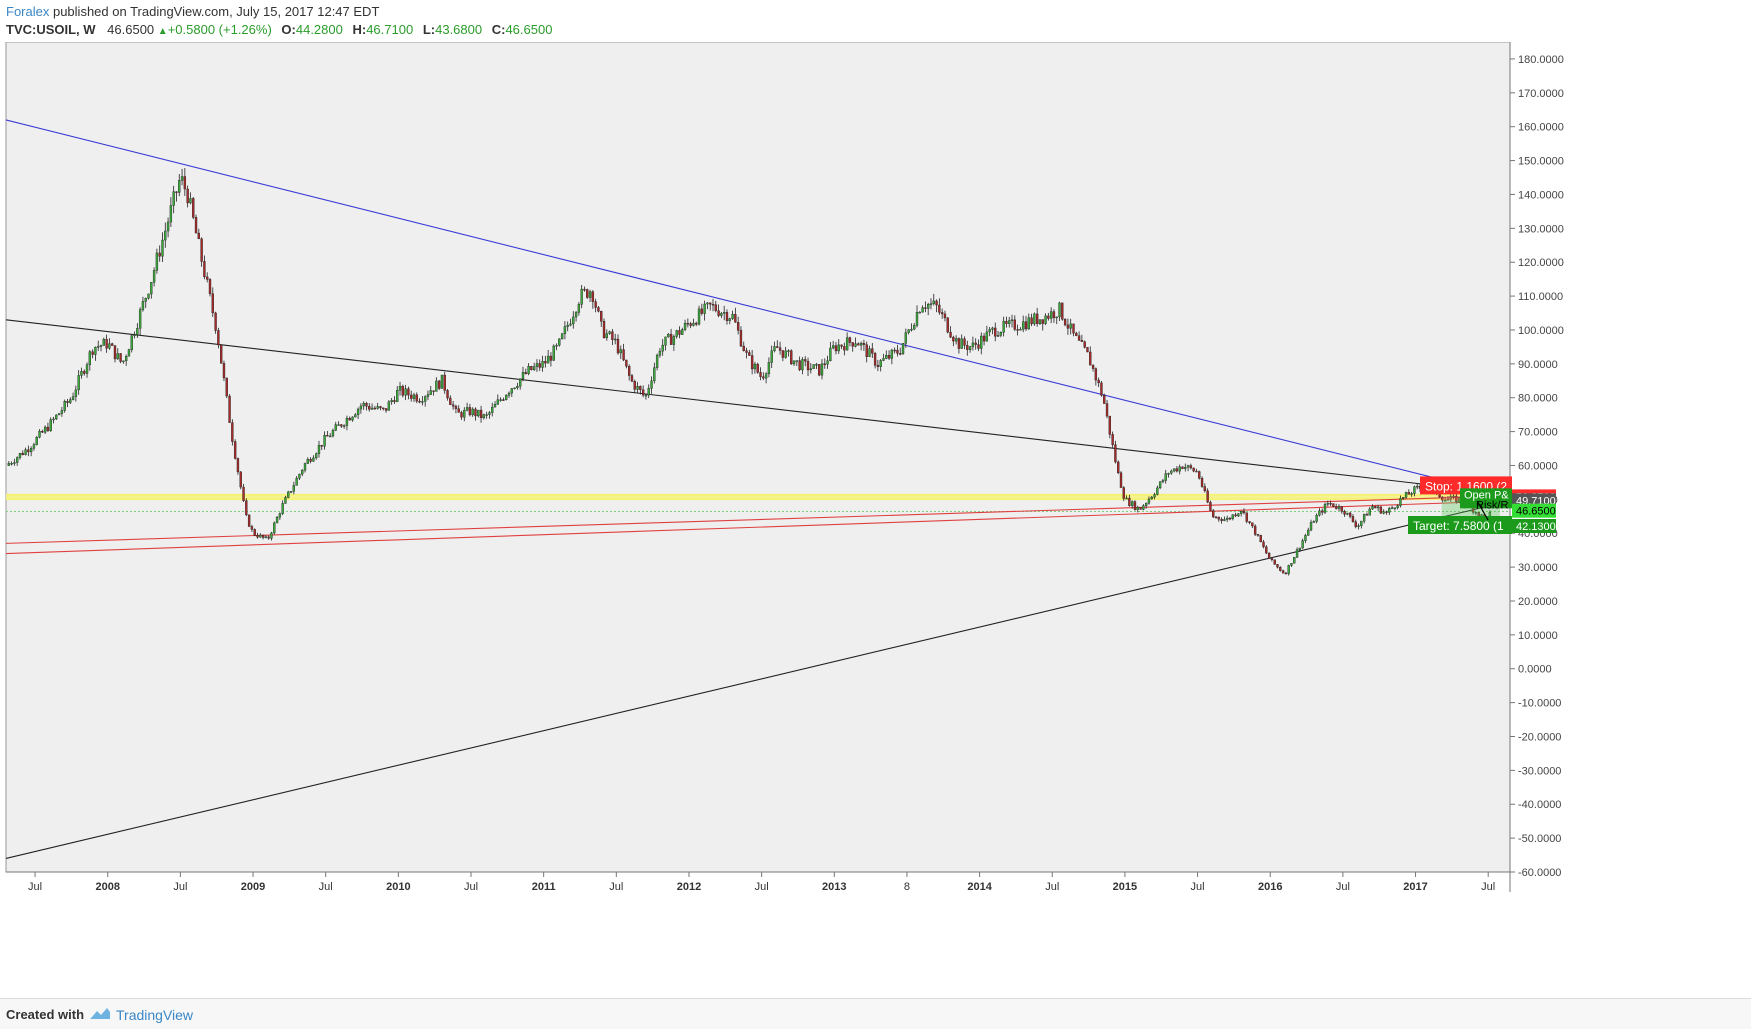 Image resolution: width=1751 pixels, height=1029 pixels. What do you see at coordinates (1541, 195) in the screenshot?
I see `y-tick-label: 140.0000` at bounding box center [1541, 195].